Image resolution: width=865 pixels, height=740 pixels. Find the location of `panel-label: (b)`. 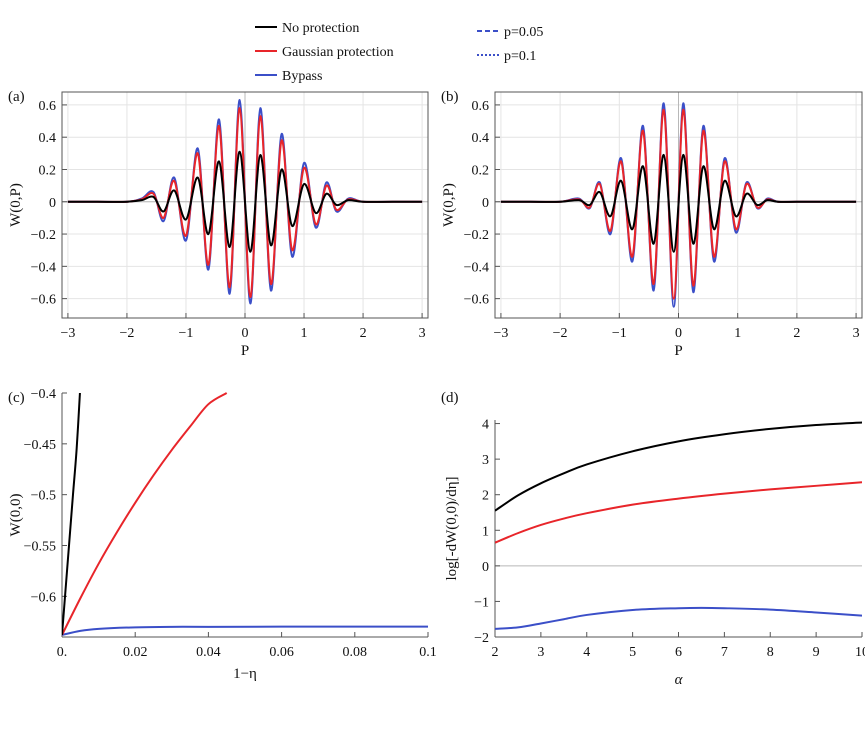

panel-label: (b) is located at coordinates (450, 97).